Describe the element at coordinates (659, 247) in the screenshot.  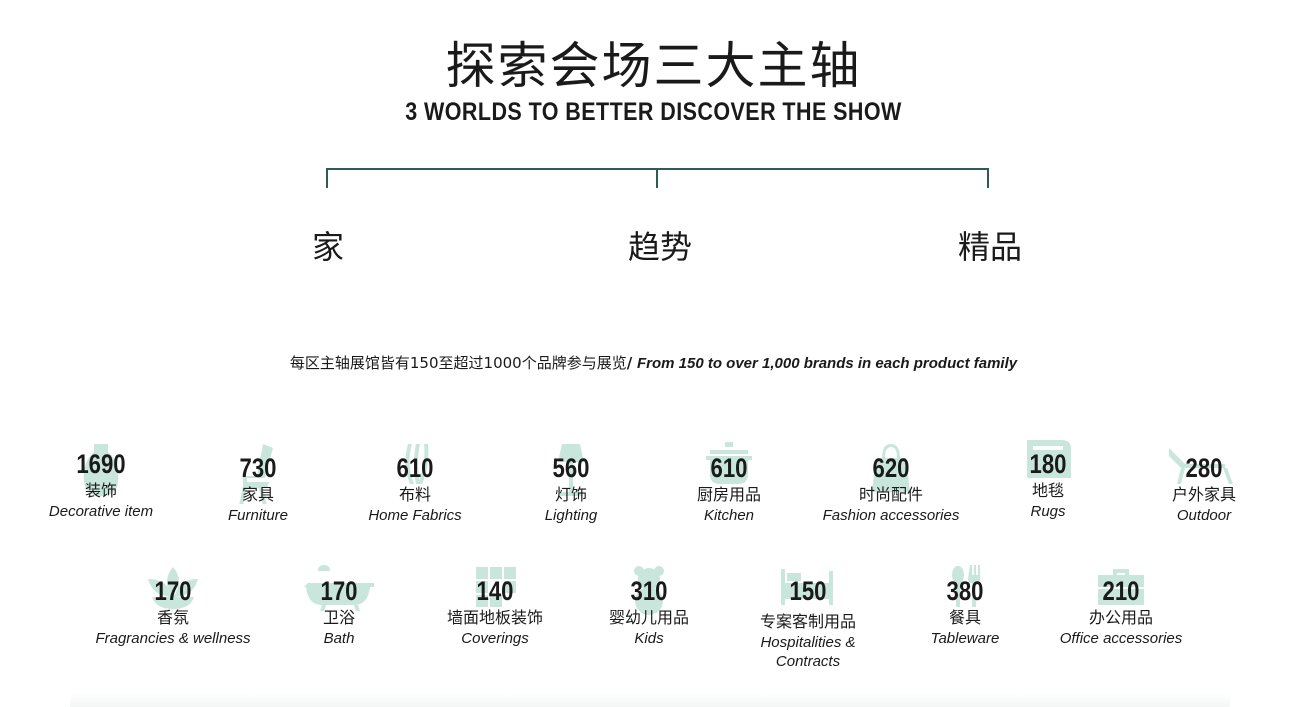
I see `world-trends: 趋势` at that location.